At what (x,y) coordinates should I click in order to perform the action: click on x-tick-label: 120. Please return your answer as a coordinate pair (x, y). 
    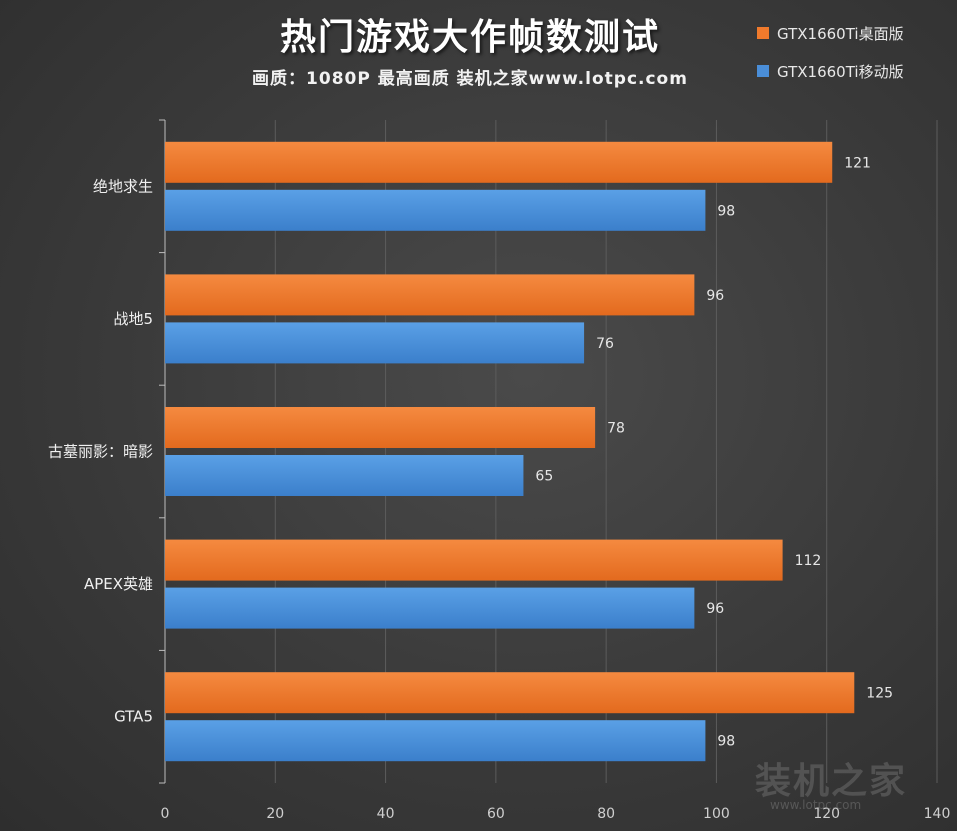
    Looking at the image, I should click on (826, 814).